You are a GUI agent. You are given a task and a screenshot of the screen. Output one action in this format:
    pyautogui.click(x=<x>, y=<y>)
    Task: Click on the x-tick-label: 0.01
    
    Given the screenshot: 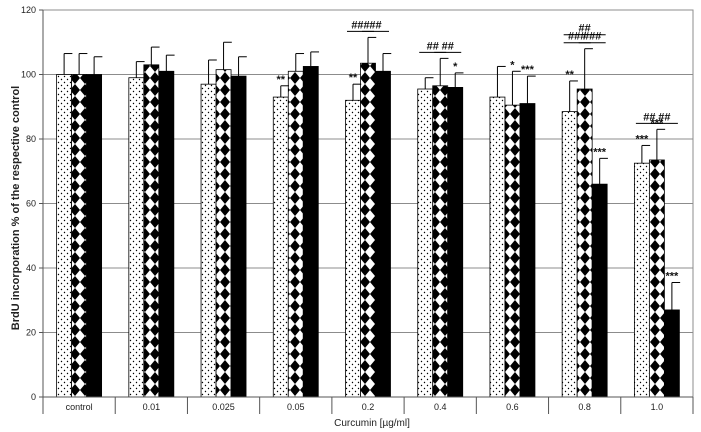 What is the action you would take?
    pyautogui.click(x=152, y=407)
    